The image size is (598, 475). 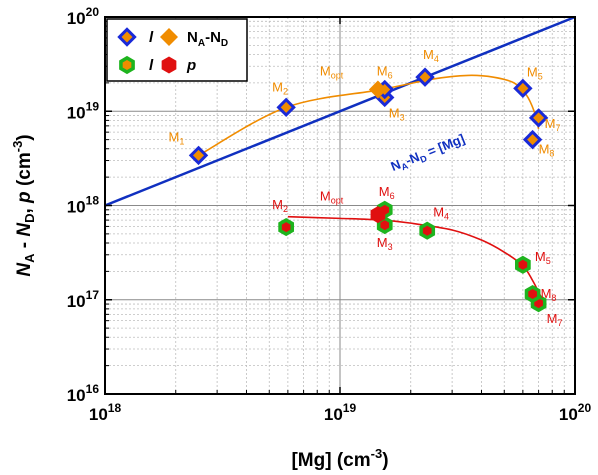 I want to click on point-na-nd-m1-core, so click(x=199, y=155).